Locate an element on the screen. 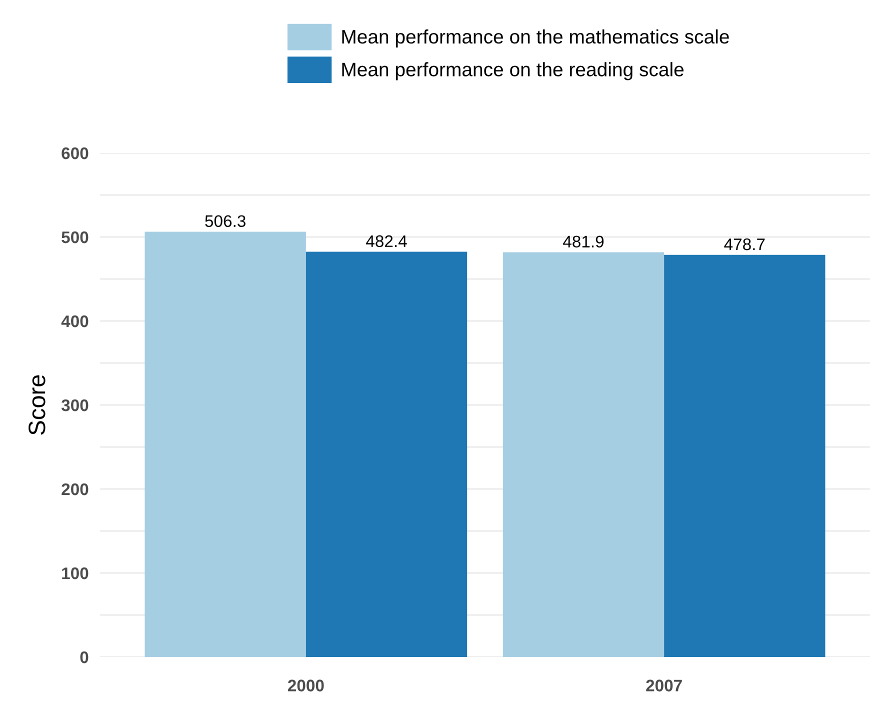 Image resolution: width=870 pixels, height=708 pixels. y-tick-label: 0 is located at coordinates (84, 657).